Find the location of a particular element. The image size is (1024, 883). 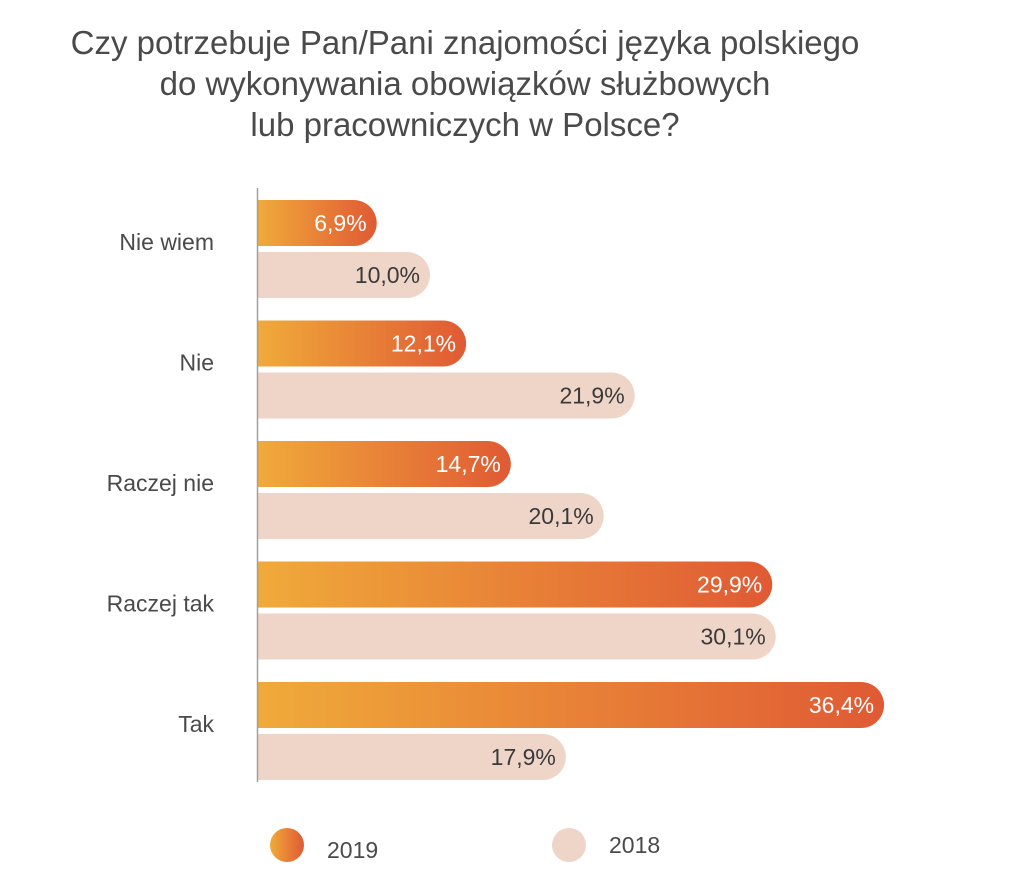

category-label-2: Raczej nie is located at coordinates (160, 483).